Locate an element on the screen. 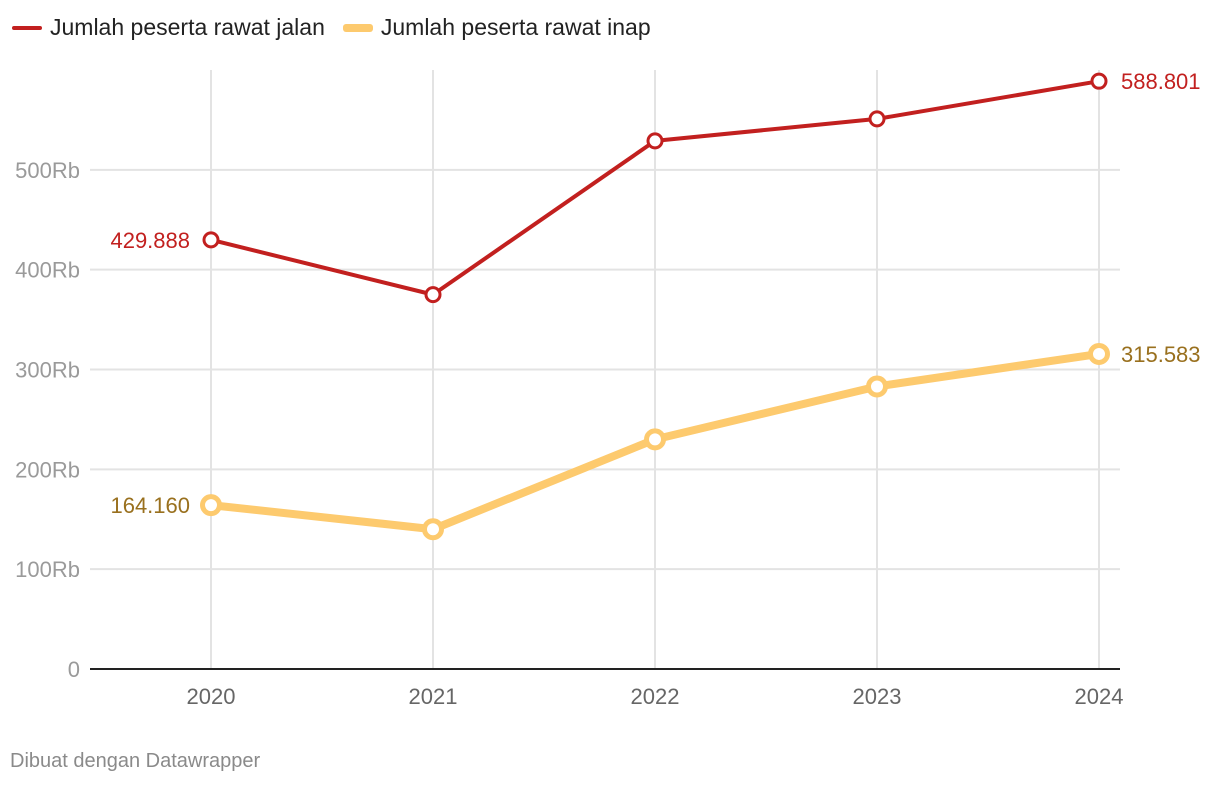  legend-item-rawat-inap: Jumlah peserta rawat inap is located at coordinates (496, 27).